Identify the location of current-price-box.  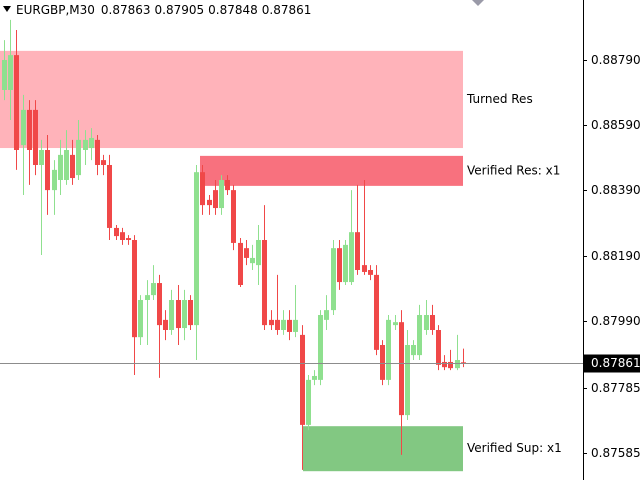
(612, 363).